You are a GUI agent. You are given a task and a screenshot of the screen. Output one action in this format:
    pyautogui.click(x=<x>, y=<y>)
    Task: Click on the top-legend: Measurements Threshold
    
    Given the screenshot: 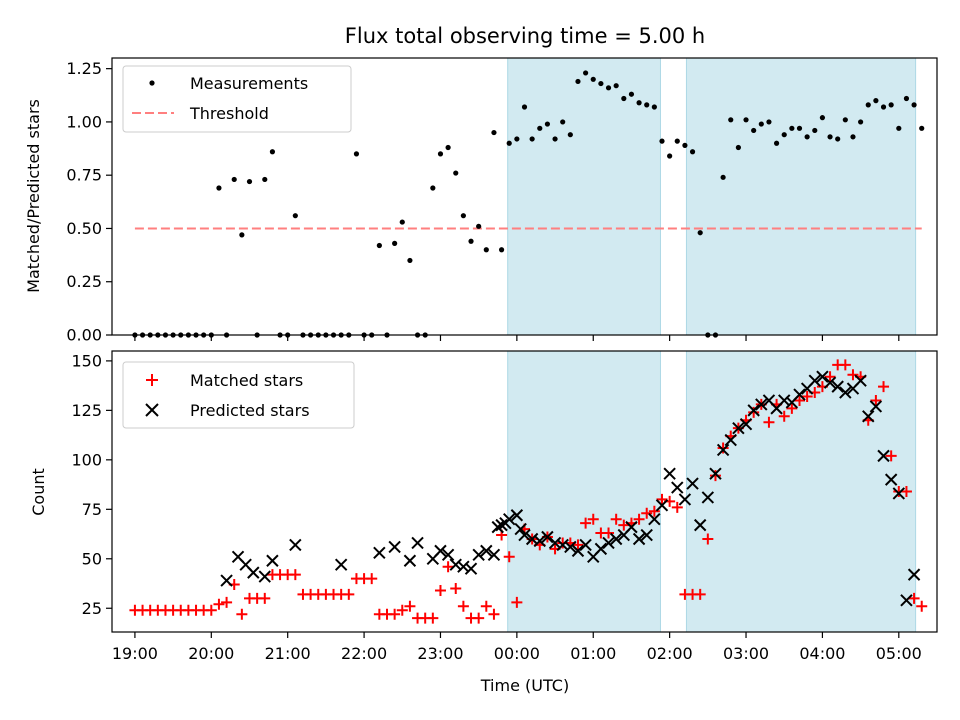 What is the action you would take?
    pyautogui.click(x=237, y=99)
    